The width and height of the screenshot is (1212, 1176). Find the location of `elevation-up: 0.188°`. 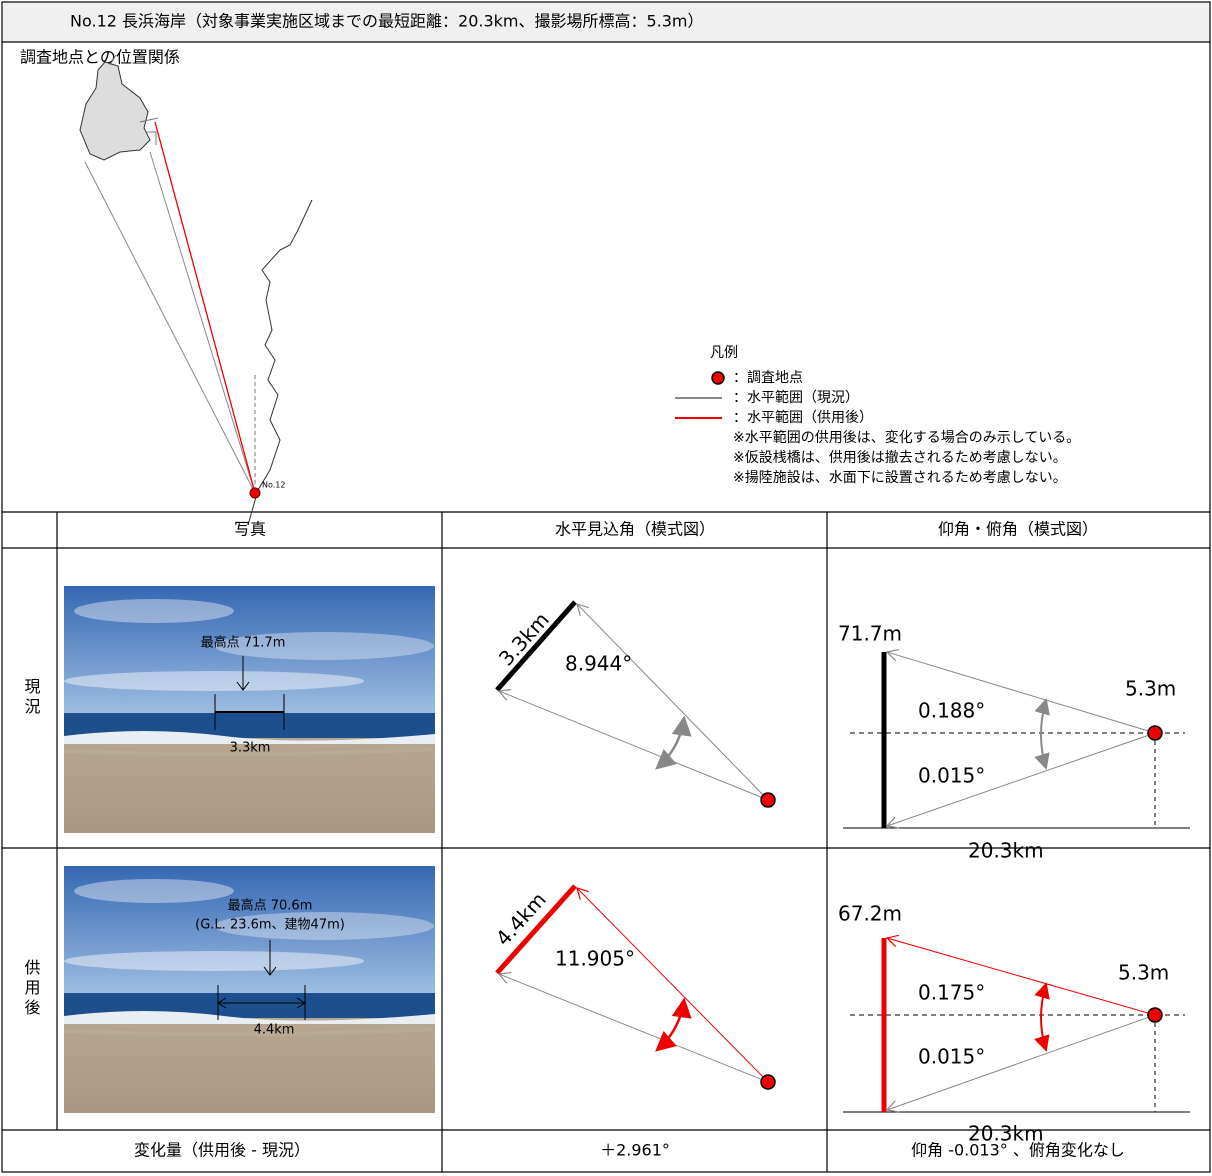

elevation-up: 0.188° is located at coordinates (951, 711).